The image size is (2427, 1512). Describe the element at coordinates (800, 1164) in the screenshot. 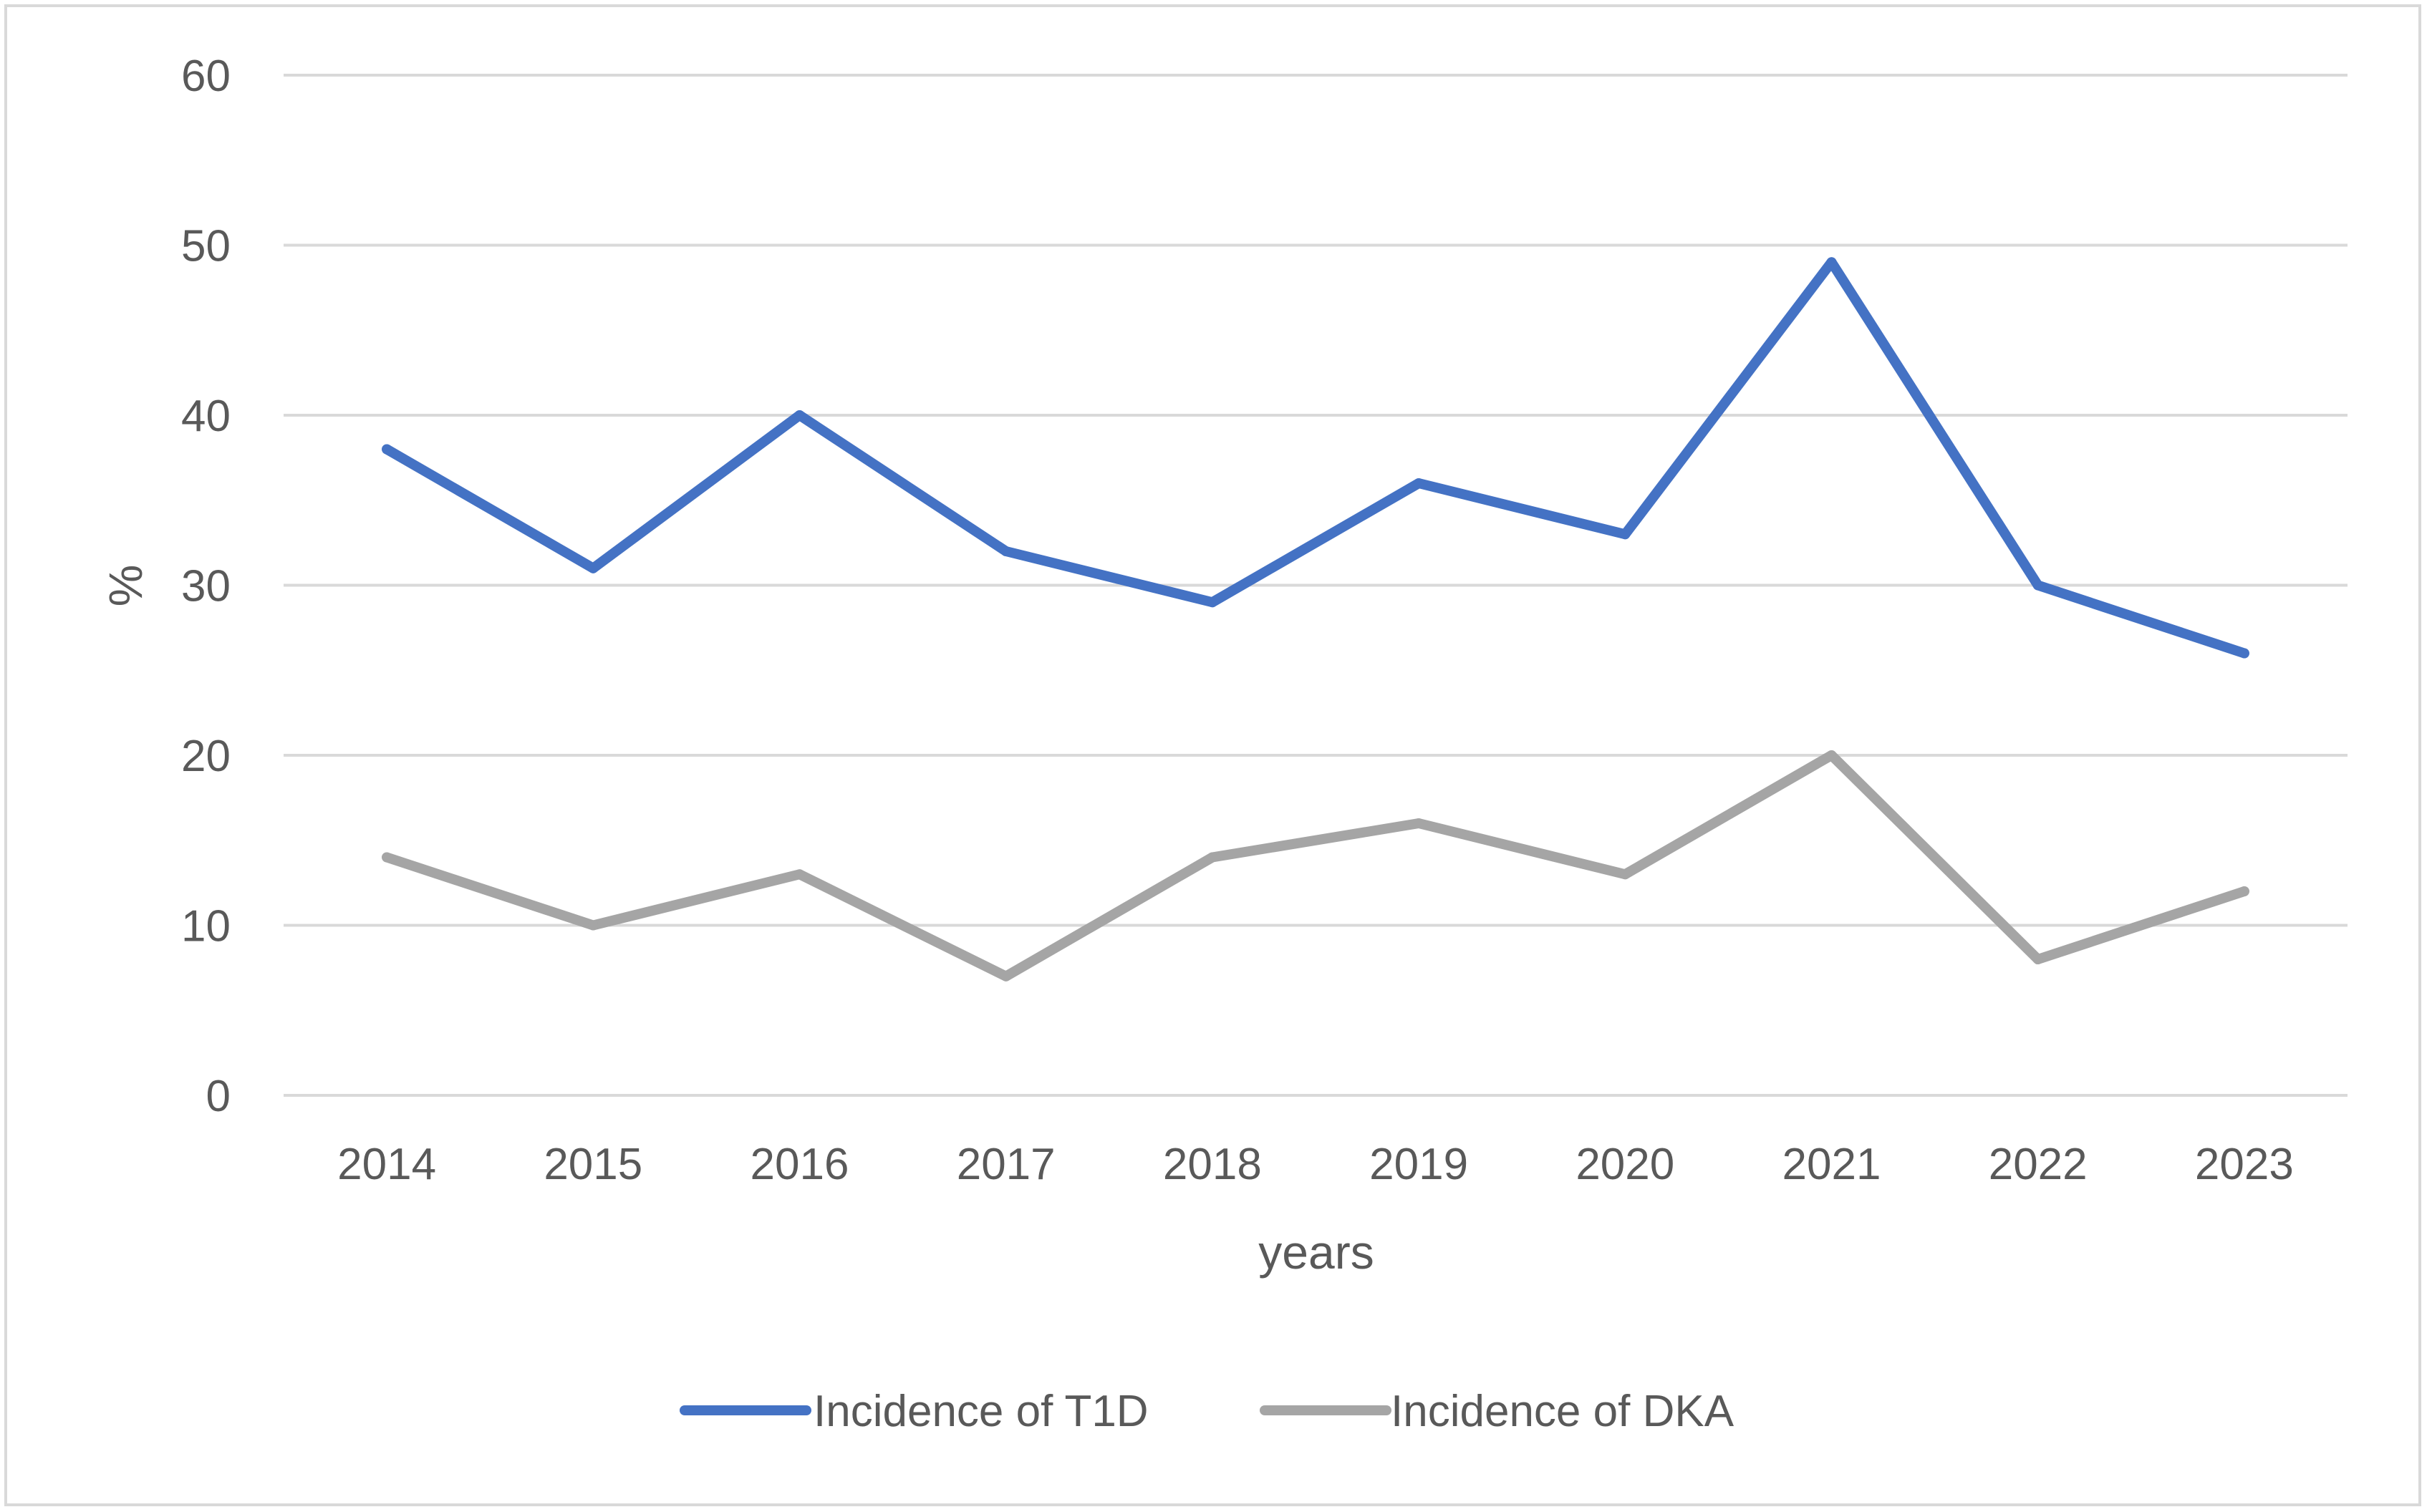

I see `x-tick-label: 2016` at that location.